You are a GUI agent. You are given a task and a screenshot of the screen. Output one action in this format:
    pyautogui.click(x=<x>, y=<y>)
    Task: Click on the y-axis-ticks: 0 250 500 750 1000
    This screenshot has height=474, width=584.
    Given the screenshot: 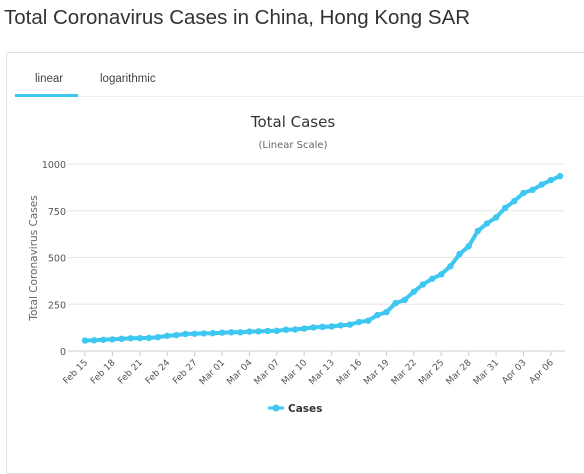 What is the action you would take?
    pyautogui.click(x=54, y=259)
    